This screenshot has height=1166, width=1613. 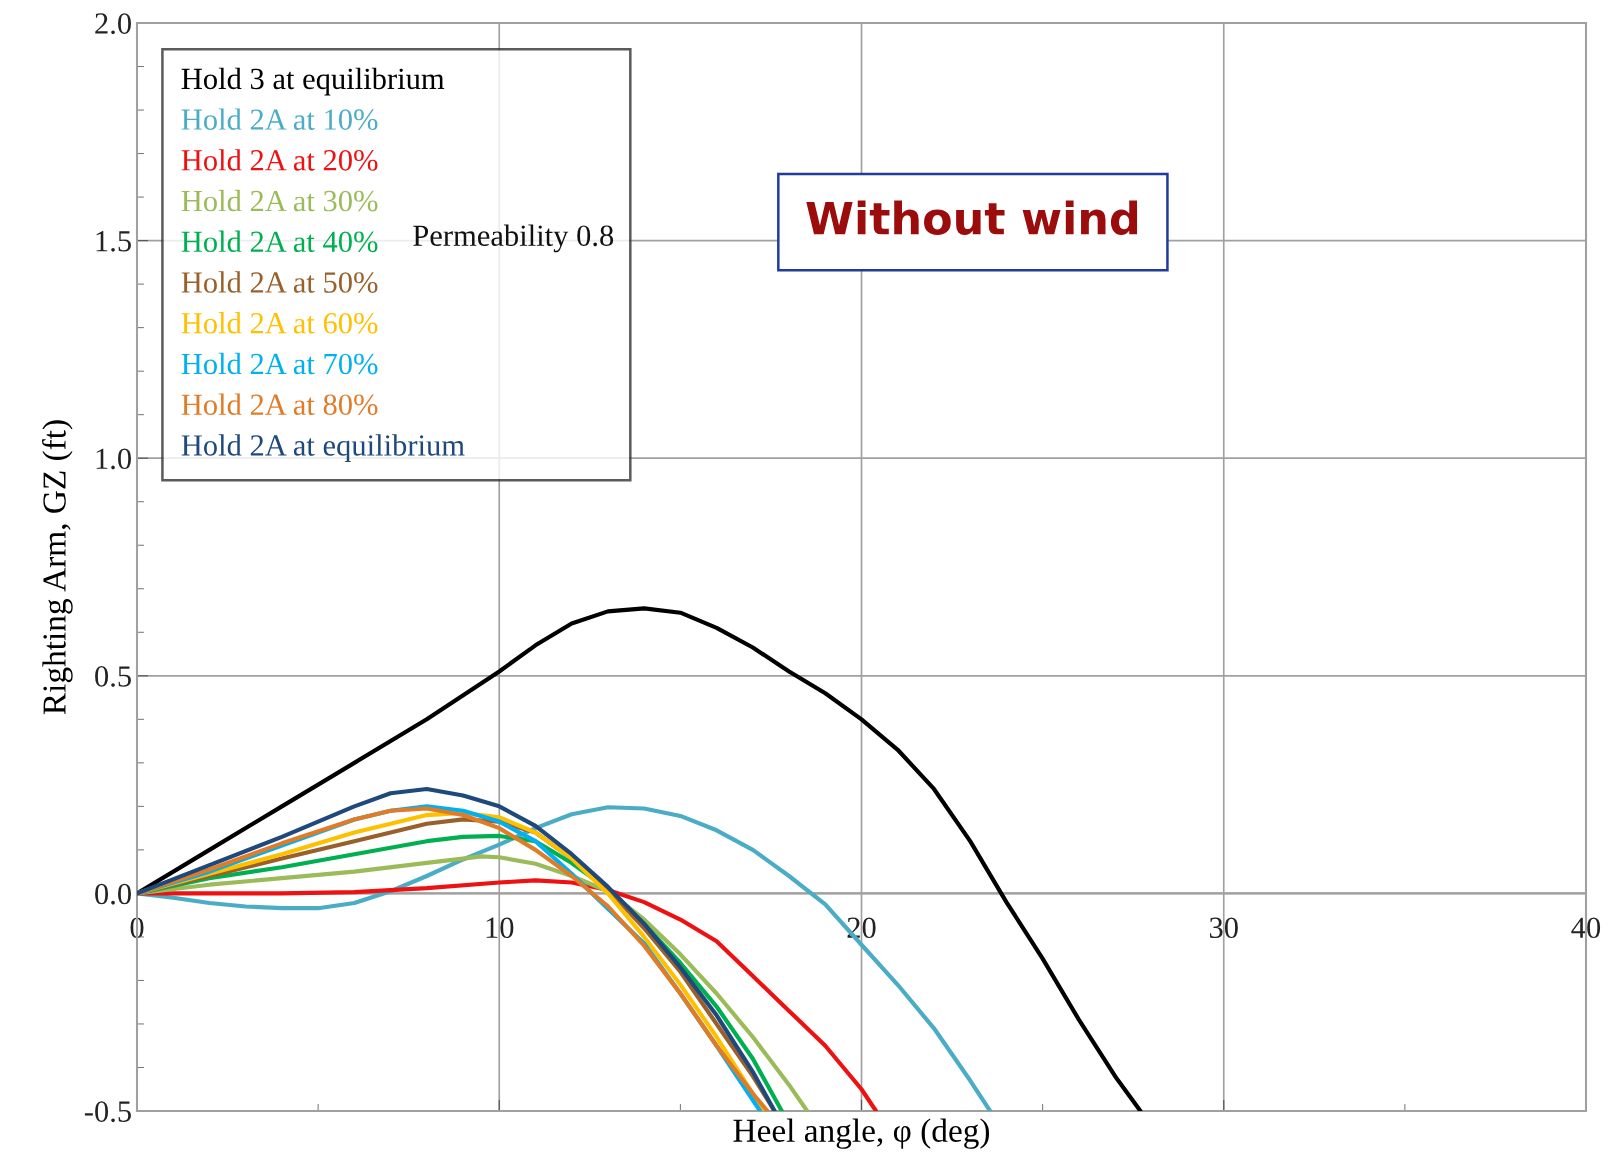 What do you see at coordinates (113, 241) in the screenshot?
I see `y-tick-label: 1.5` at bounding box center [113, 241].